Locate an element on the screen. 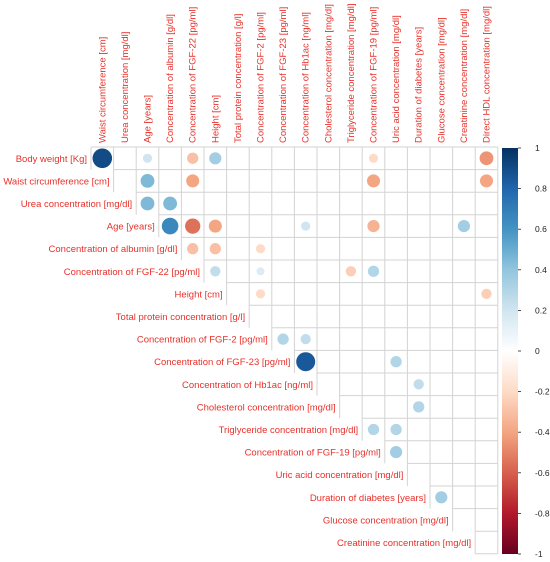 This screenshot has height=562, width=550. legend-tick-label: 1 is located at coordinates (537, 148).